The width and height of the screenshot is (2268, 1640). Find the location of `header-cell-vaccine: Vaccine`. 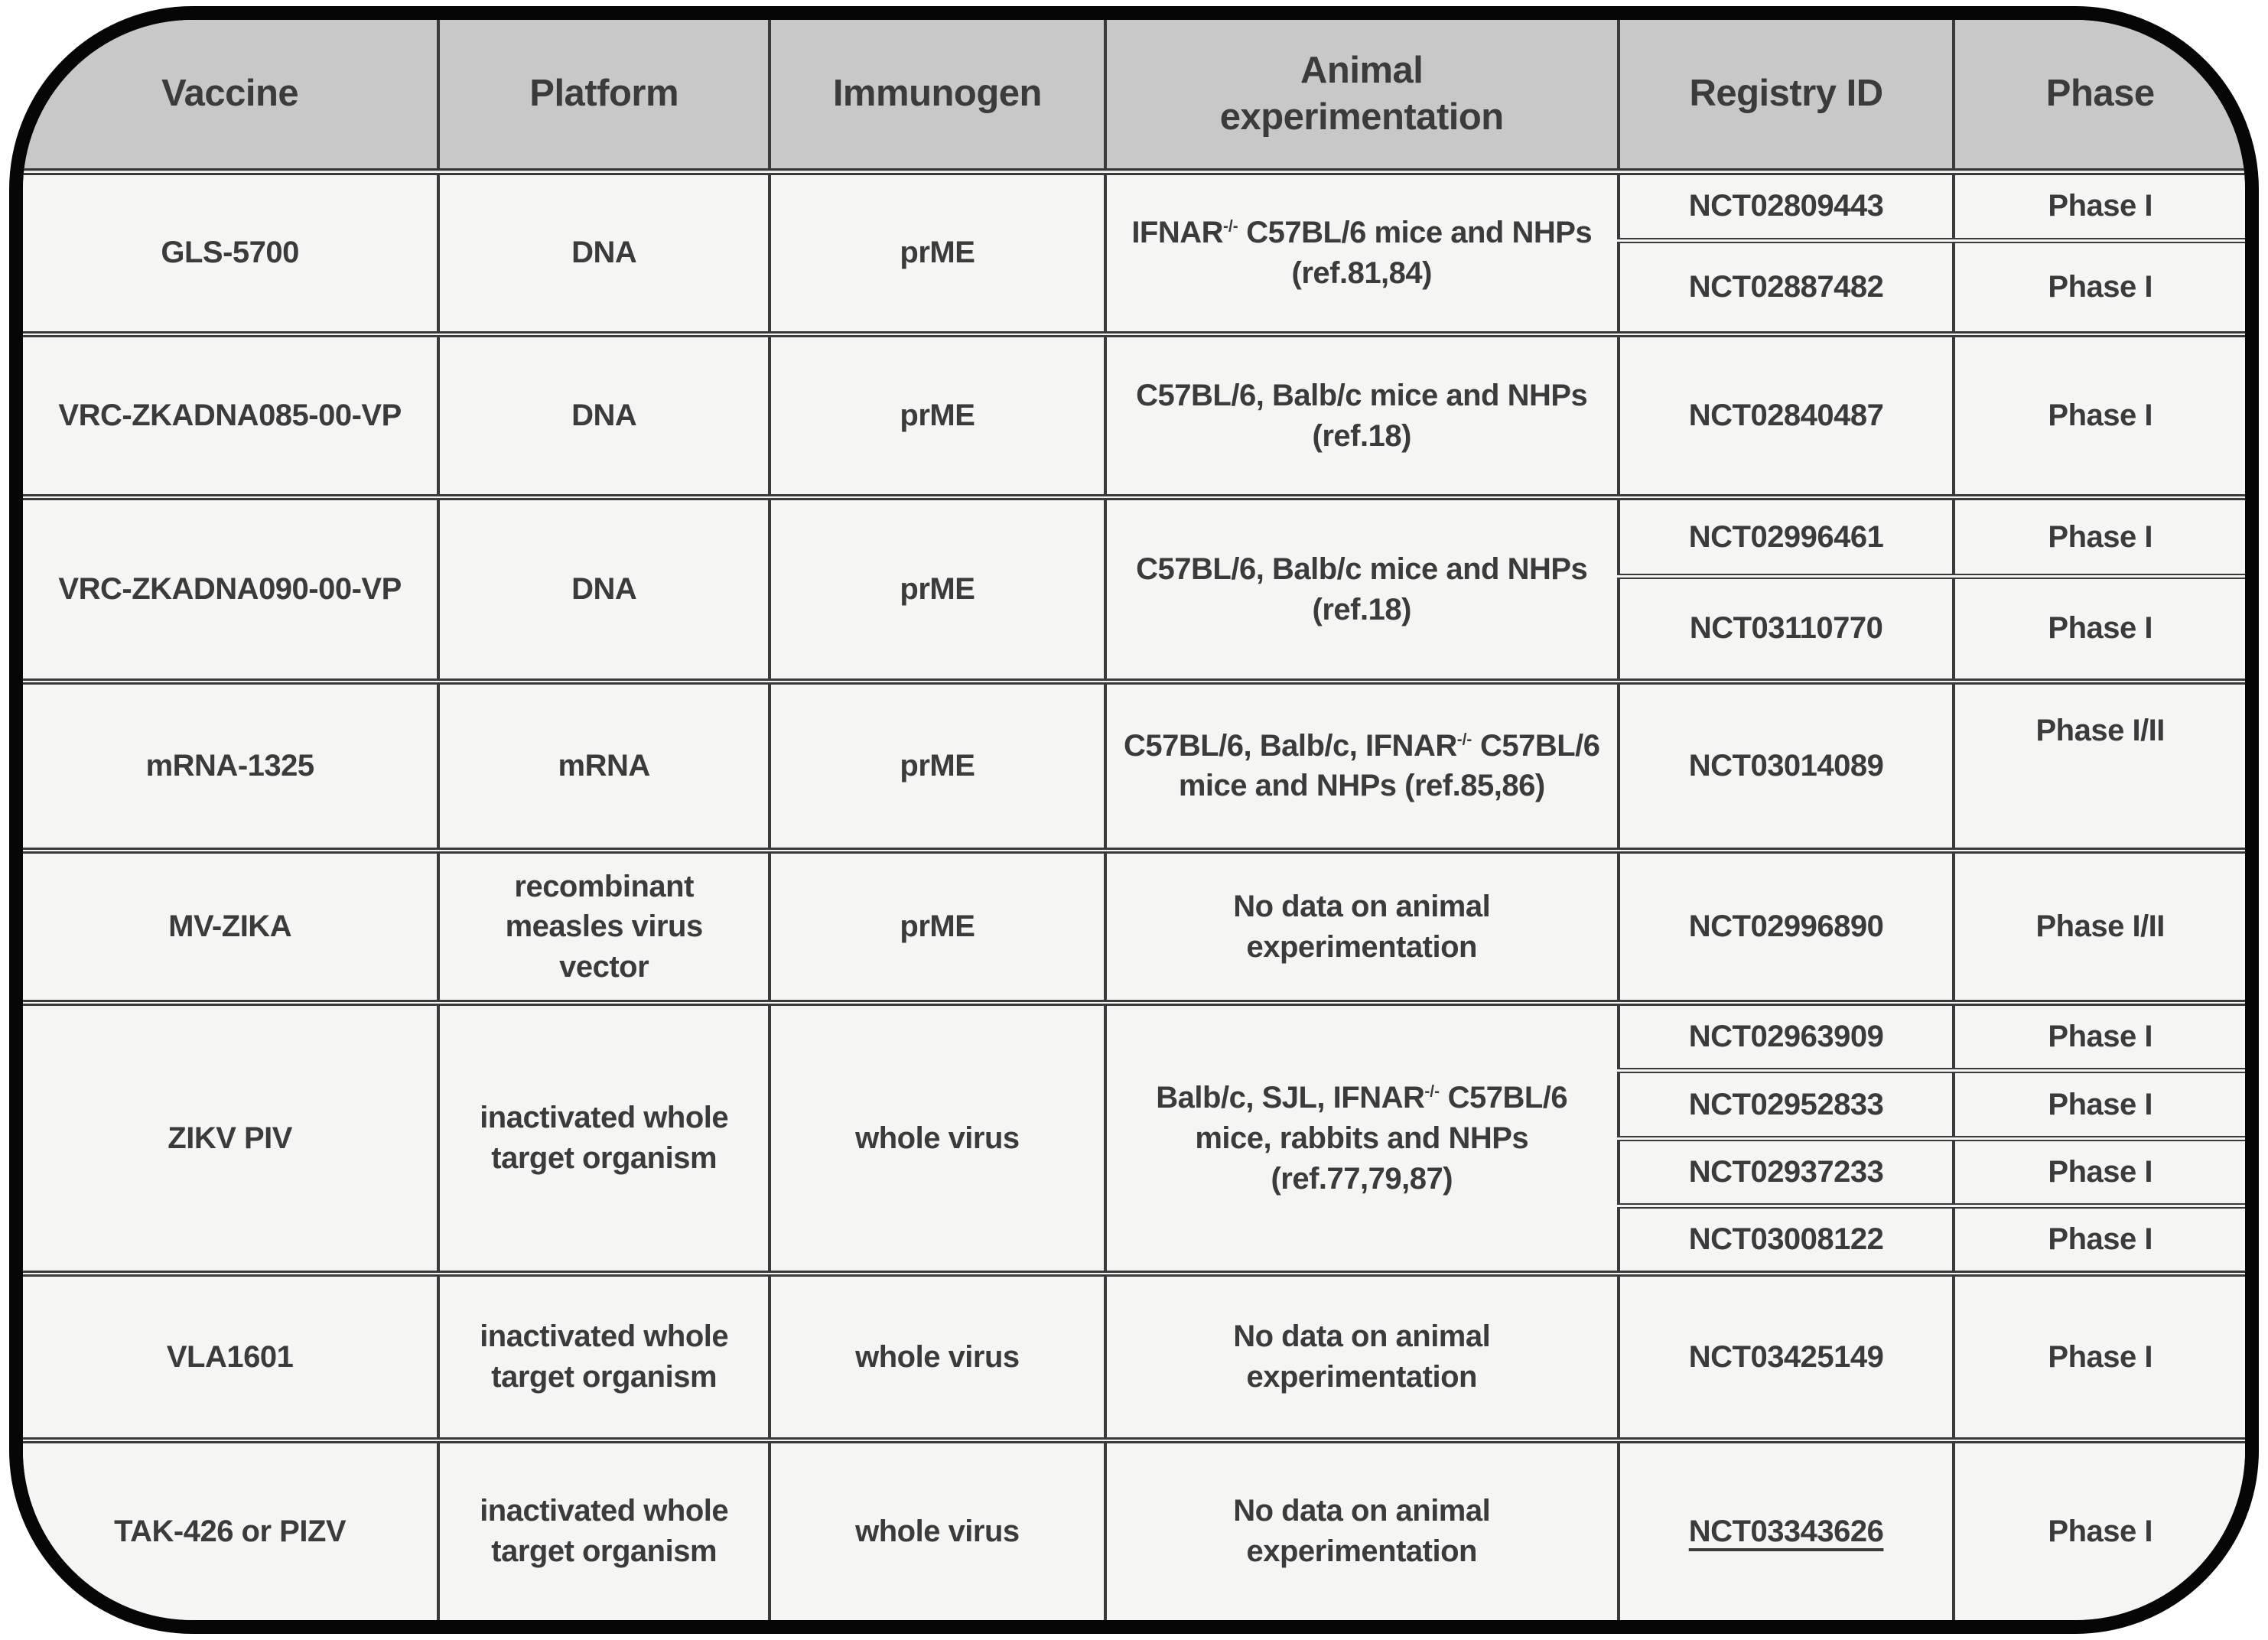

header-cell-vaccine: Vaccine is located at coordinates (232, 98).